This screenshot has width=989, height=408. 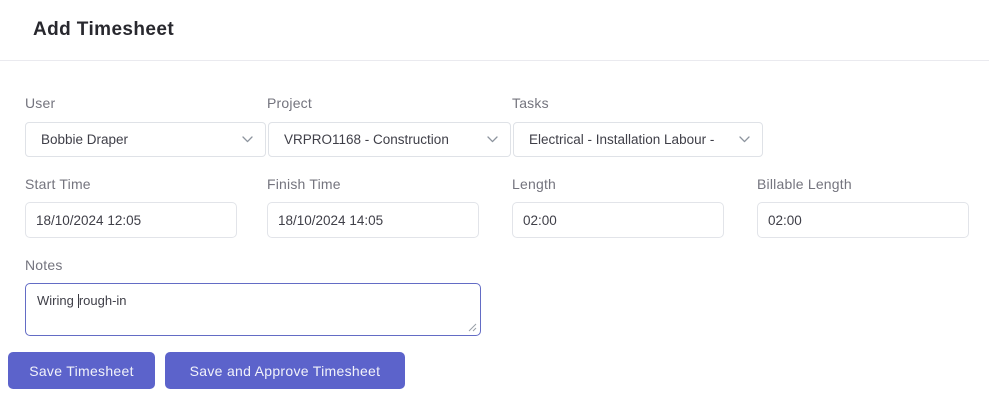 I want to click on project-select-value: VRPRO1168 - Construction, so click(x=366, y=139).